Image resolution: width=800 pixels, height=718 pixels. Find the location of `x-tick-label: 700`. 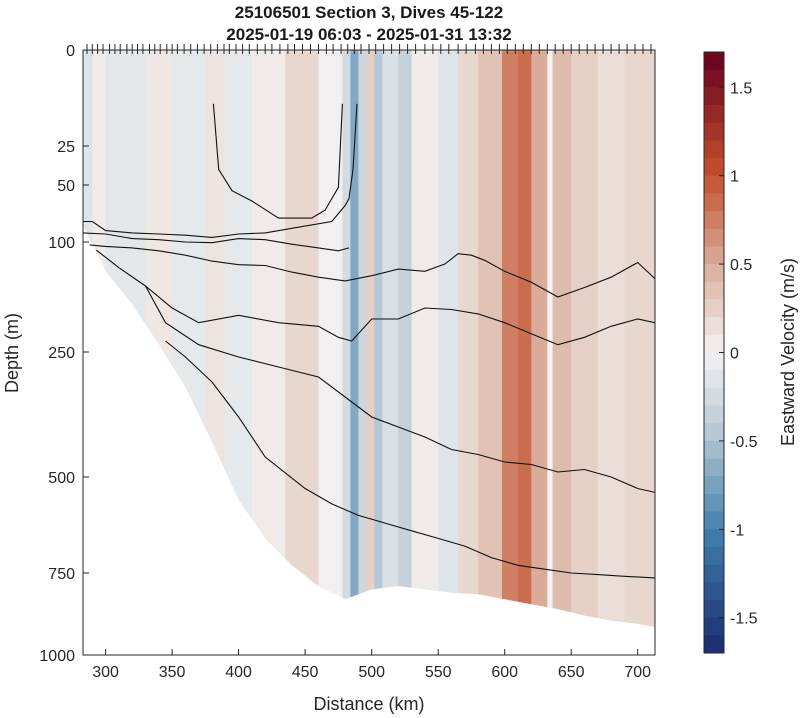

x-tick-label: 700 is located at coordinates (637, 672).